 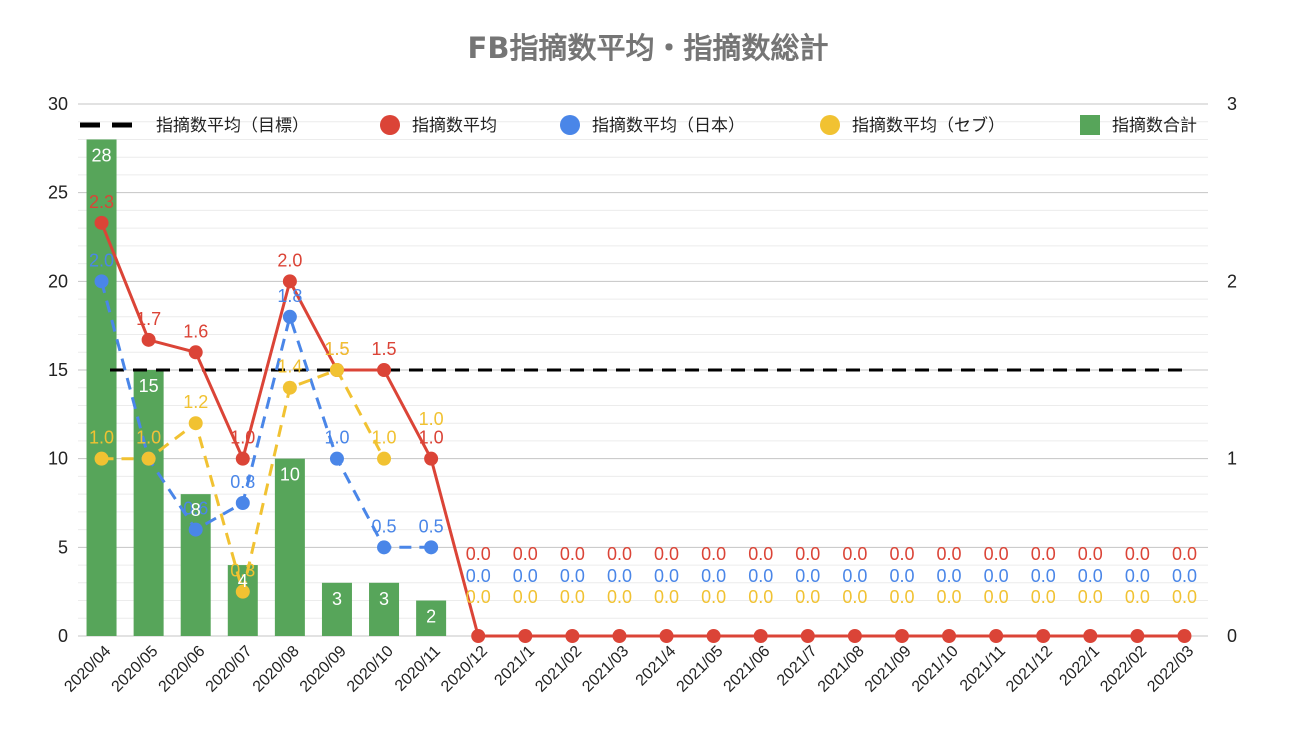 What do you see at coordinates (266, 414) in the screenshot?
I see `series-line` at bounding box center [266, 414].